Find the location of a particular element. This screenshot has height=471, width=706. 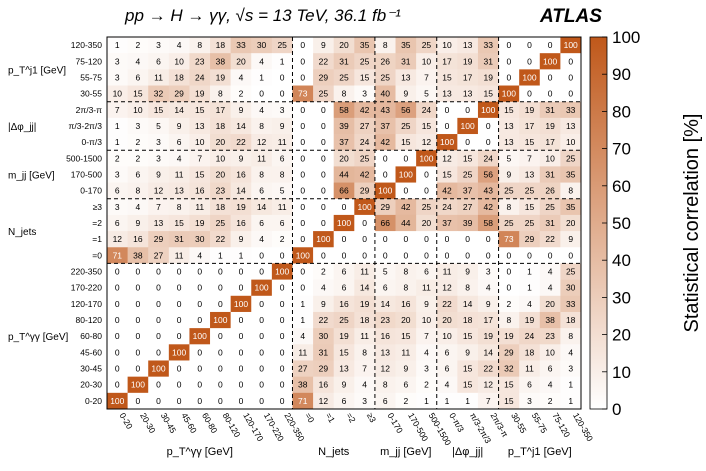

cell-value: 42 is located at coordinates (365, 174).